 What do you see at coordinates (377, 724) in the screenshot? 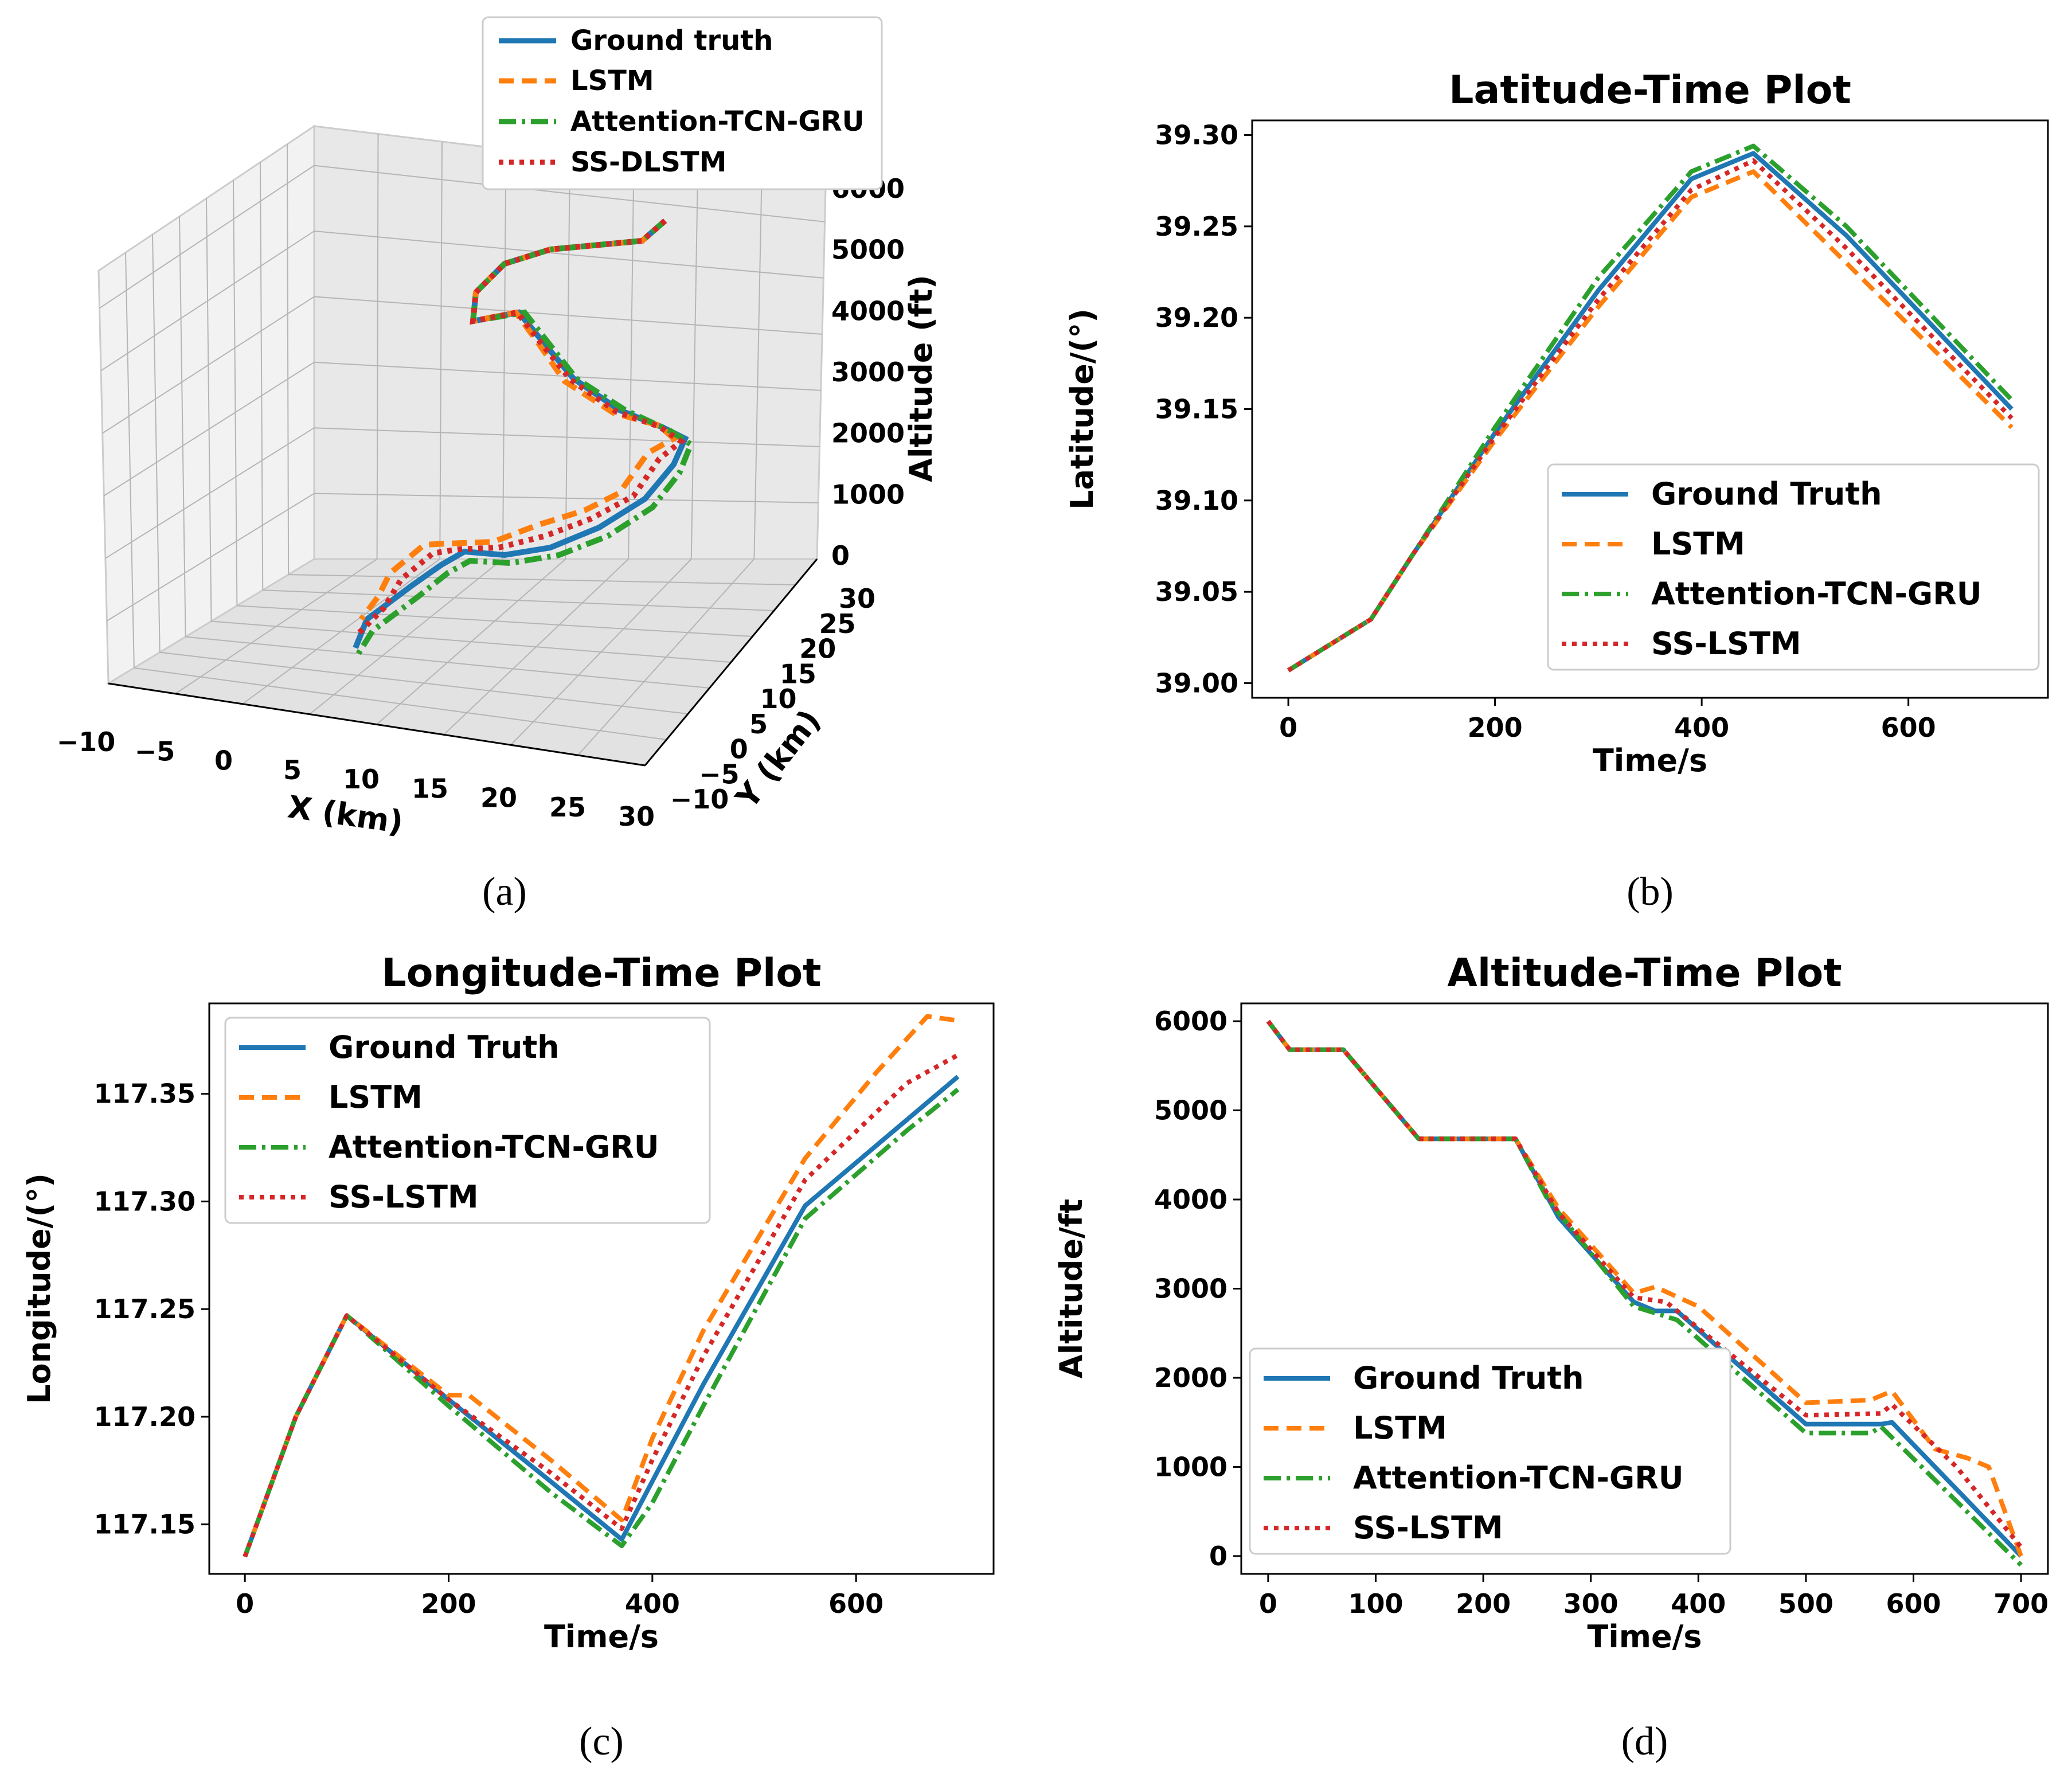
I see `x-axis-line` at bounding box center [377, 724].